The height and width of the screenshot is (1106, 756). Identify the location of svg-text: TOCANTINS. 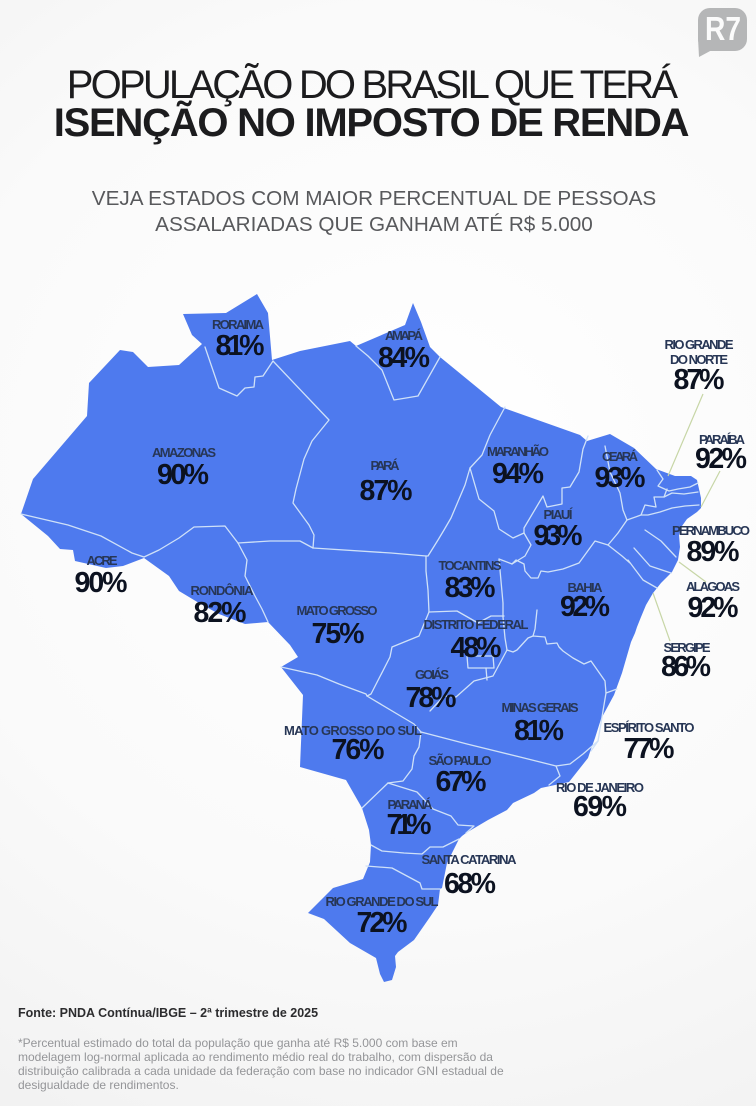
(470, 565).